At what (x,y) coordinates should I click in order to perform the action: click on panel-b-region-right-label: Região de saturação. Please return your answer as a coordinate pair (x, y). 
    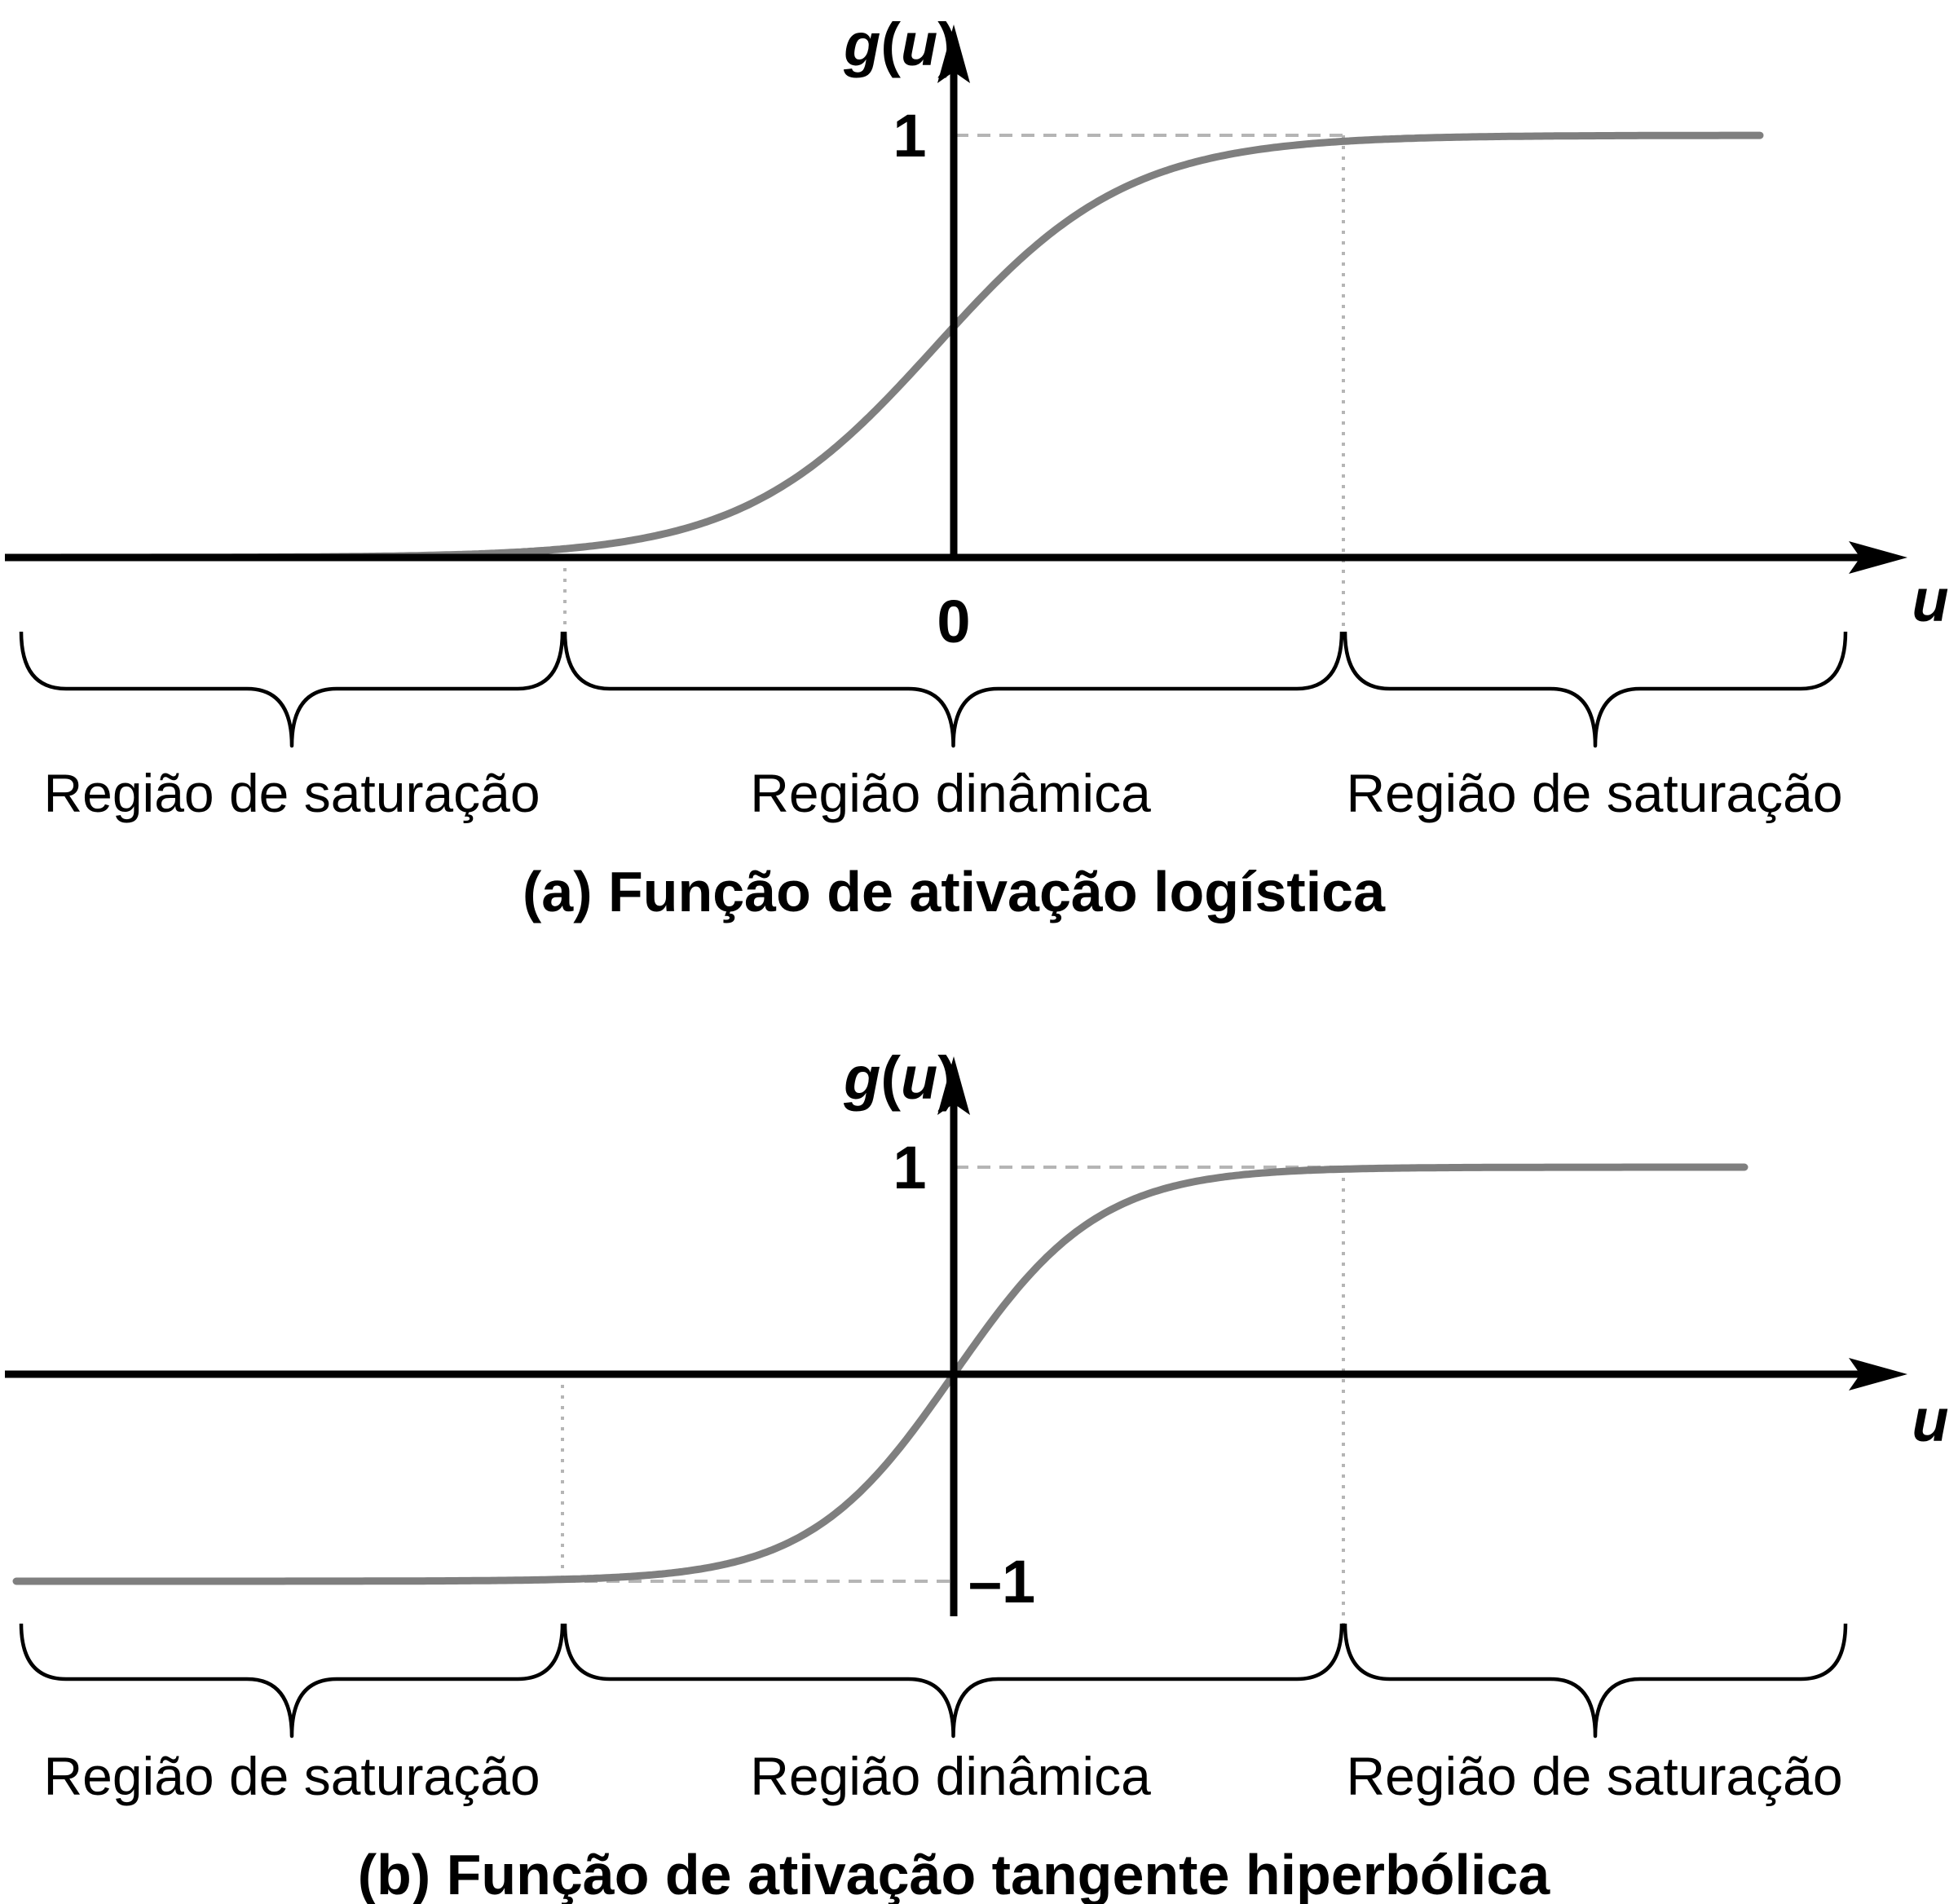
    Looking at the image, I should click on (1594, 1776).